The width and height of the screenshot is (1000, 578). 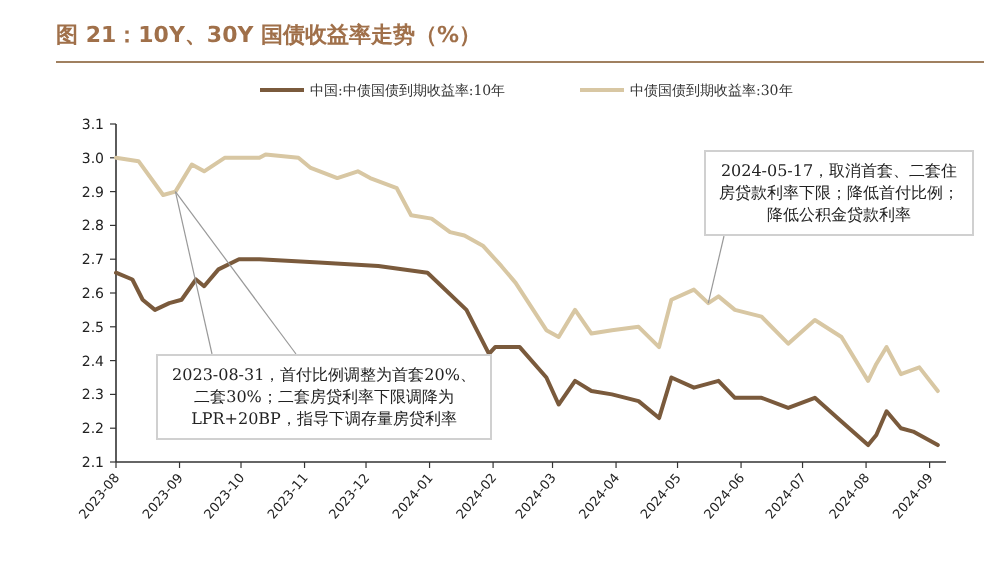 I want to click on chart-title: 图 21：10Y、30Y 国债收益率走势（%）, so click(x=269, y=35).